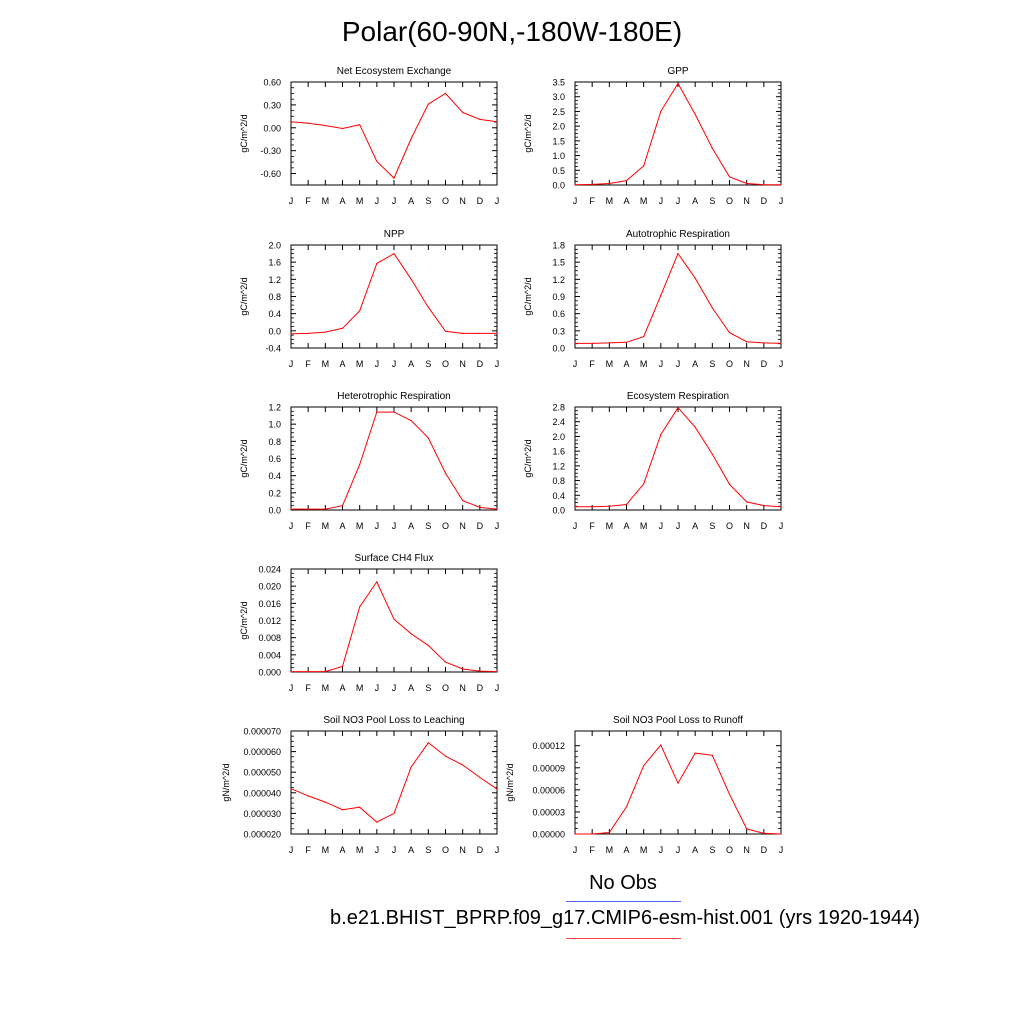 The image size is (1024, 1024). Describe the element at coordinates (272, 83) in the screenshot. I see `y-tick-label: 0.60` at that location.